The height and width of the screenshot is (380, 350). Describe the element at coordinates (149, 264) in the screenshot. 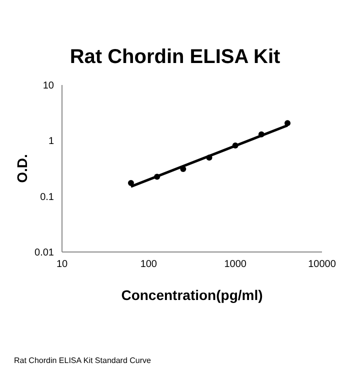

I see `x-tick-label: 100` at that location.